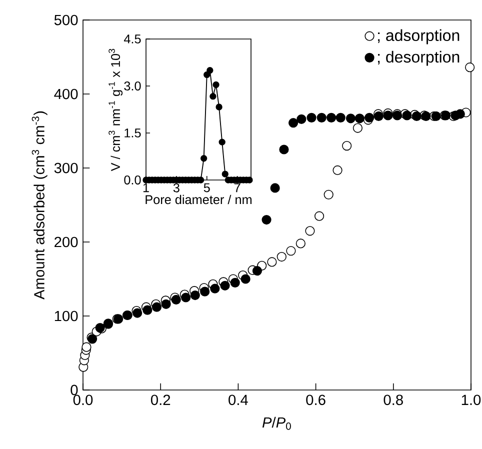 This screenshot has height=449, width=482. Describe the element at coordinates (316, 400) in the screenshot. I see `x-tick-label: 0.6` at that location.